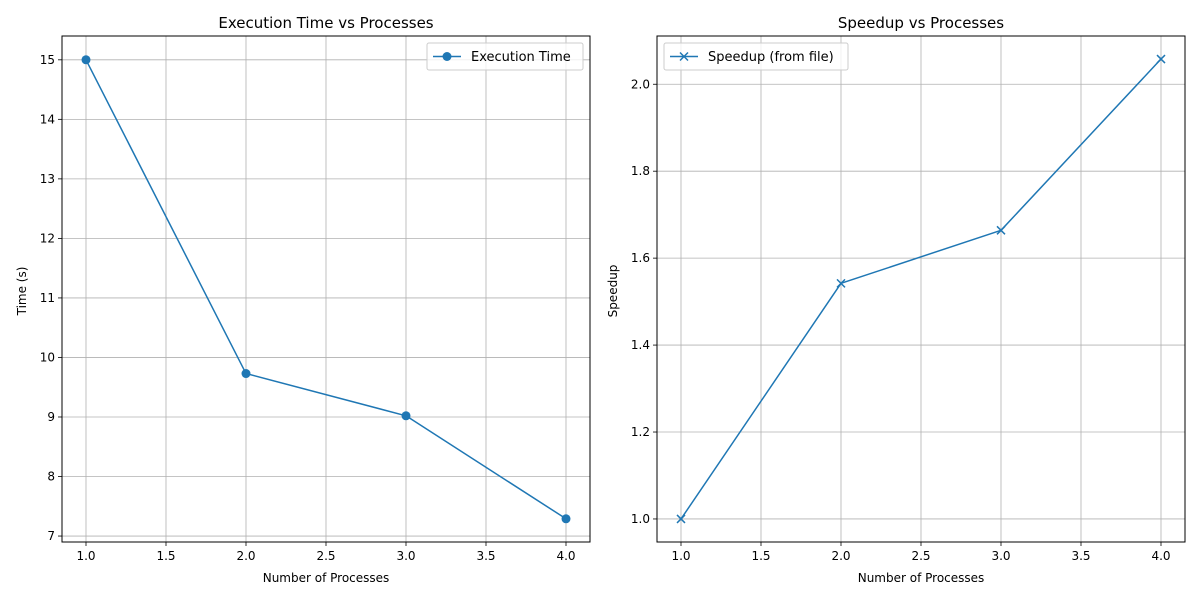  What do you see at coordinates (640, 258) in the screenshot?
I see `y-tick-label: 1.6` at bounding box center [640, 258].